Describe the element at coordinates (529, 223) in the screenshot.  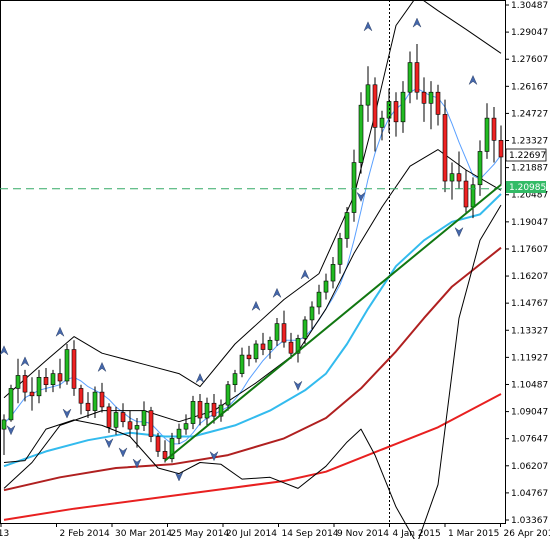
I see `y-tick-label: 1.19047` at that location.